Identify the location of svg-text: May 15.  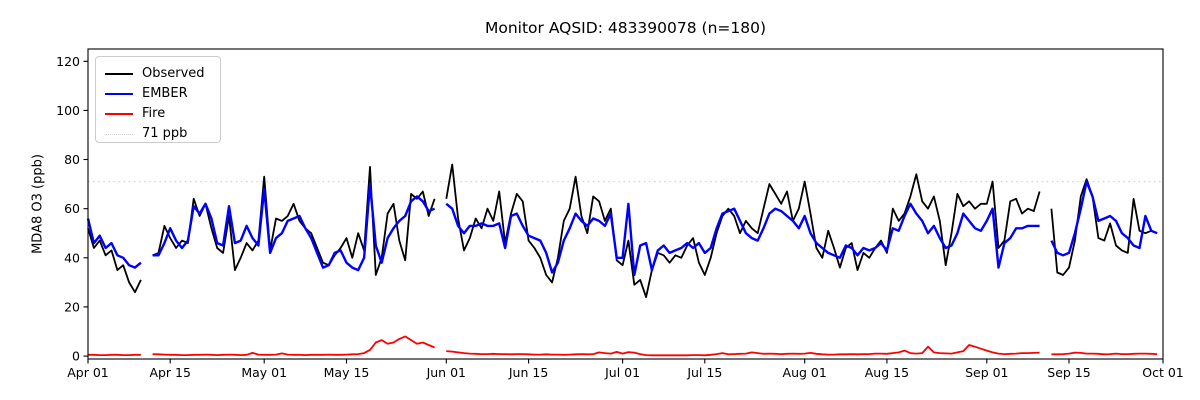
(347, 372).